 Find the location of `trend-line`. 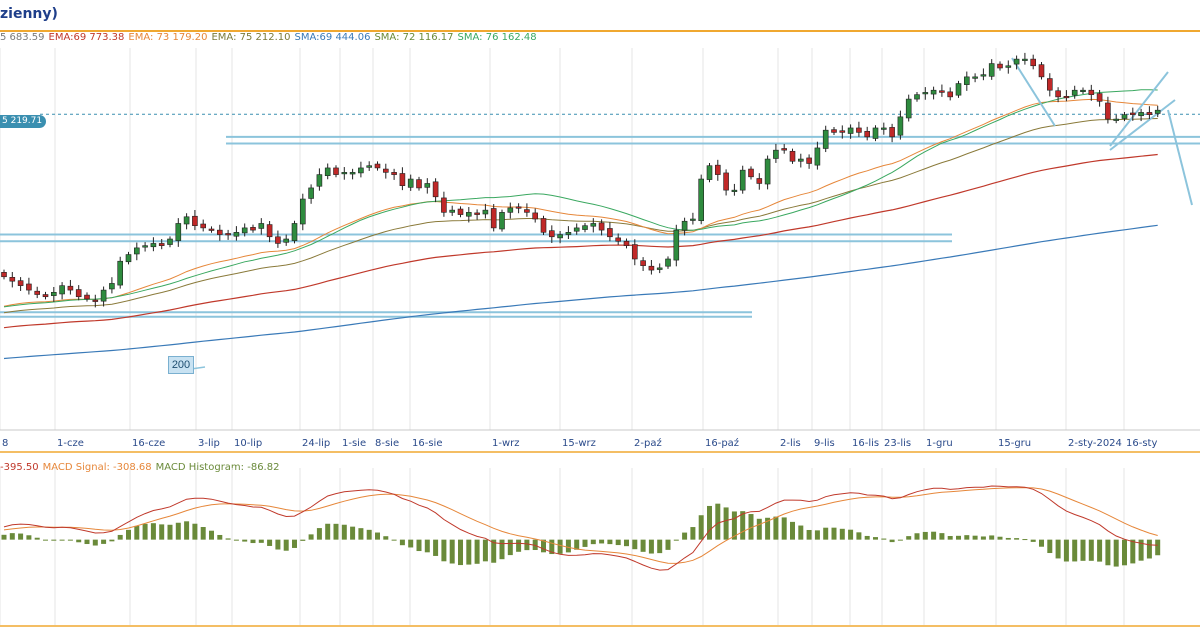

trend-line is located at coordinates (1142, 125).